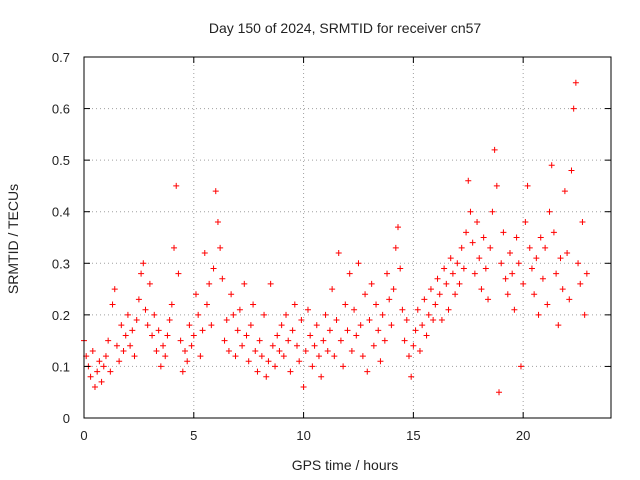 This screenshot has width=640, height=480. I want to click on x-tick-label: 0, so click(83, 435).